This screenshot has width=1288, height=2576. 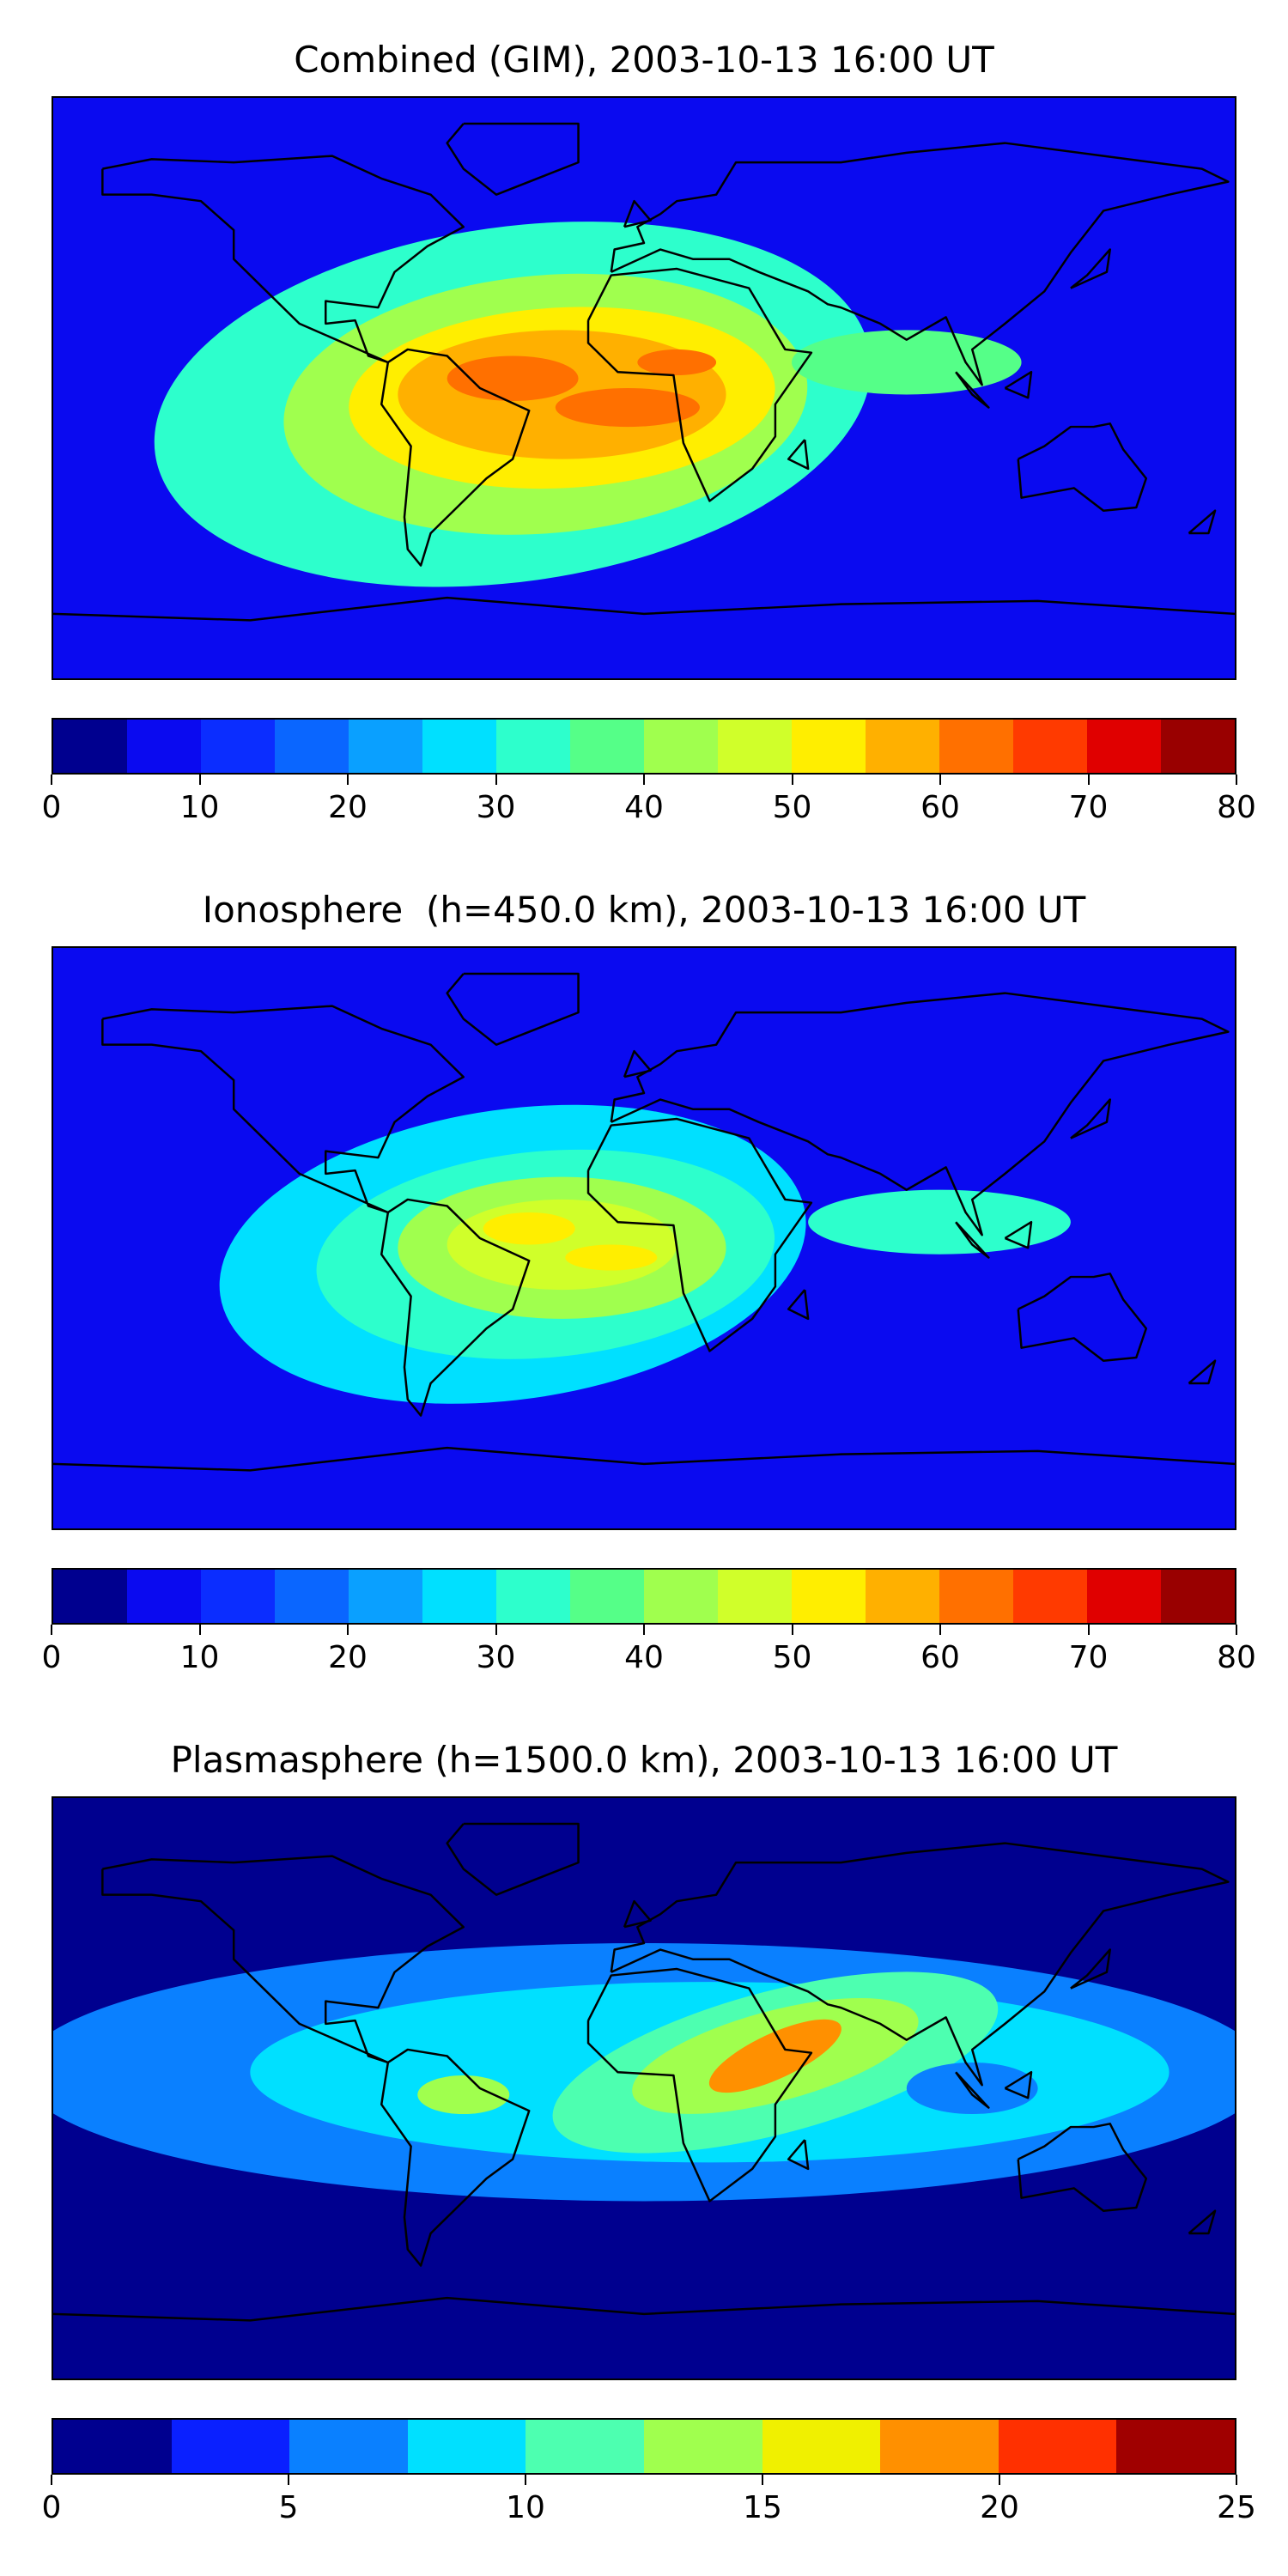 What do you see at coordinates (649, 2500) in the screenshot?
I see `colorbar-ticks: 0 5 10 15 20 25` at bounding box center [649, 2500].